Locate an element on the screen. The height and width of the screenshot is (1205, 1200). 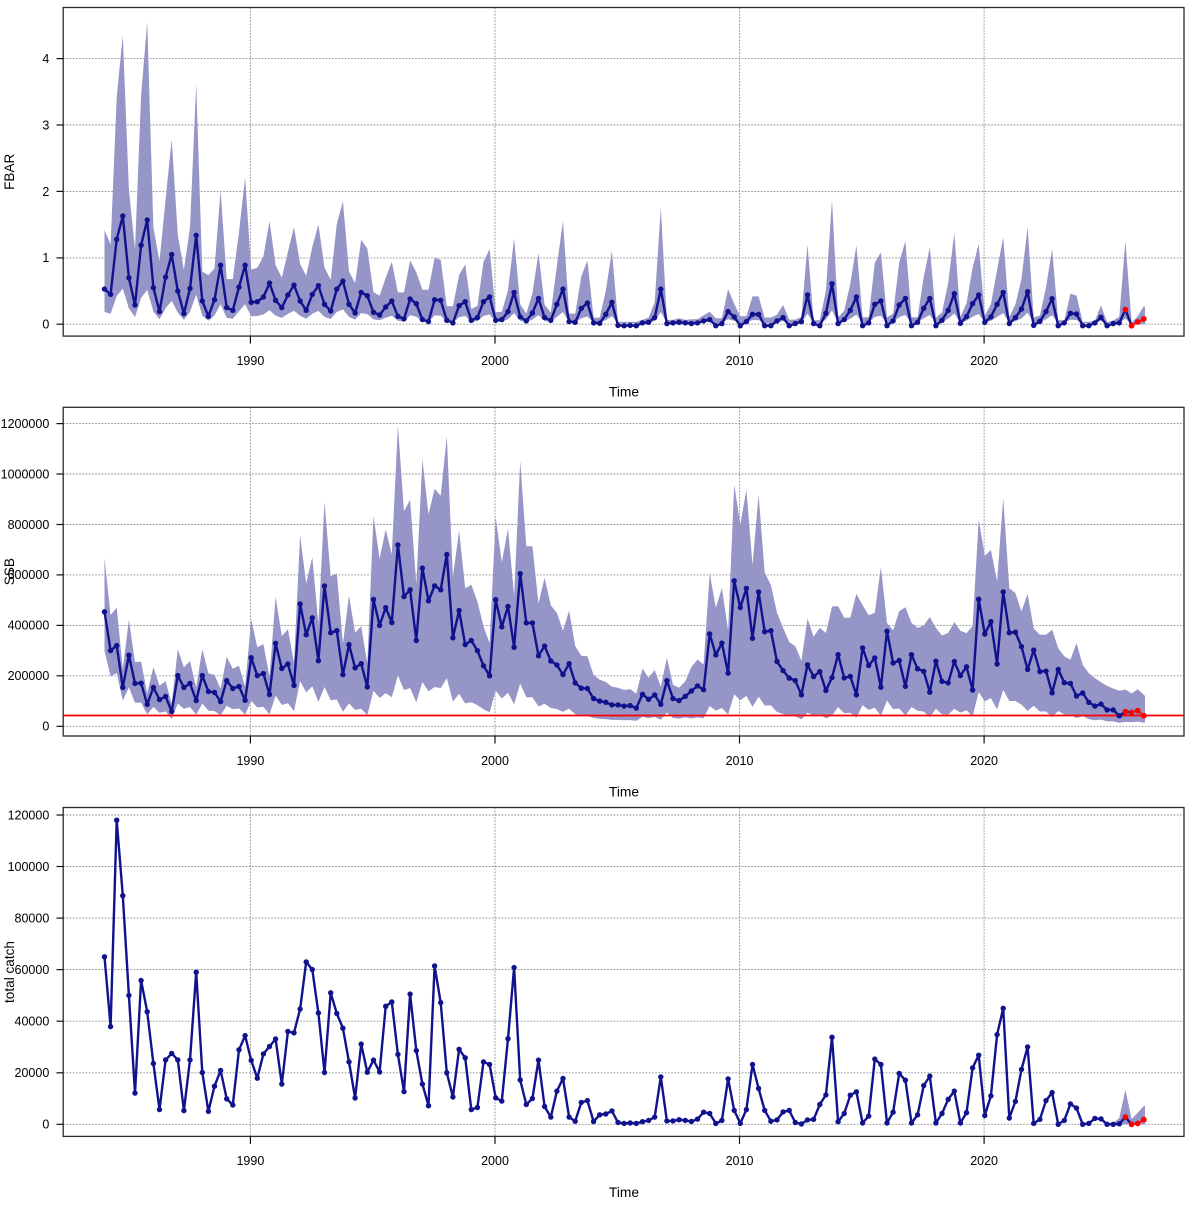
svg-text: total catch is located at coordinates (9, 972).